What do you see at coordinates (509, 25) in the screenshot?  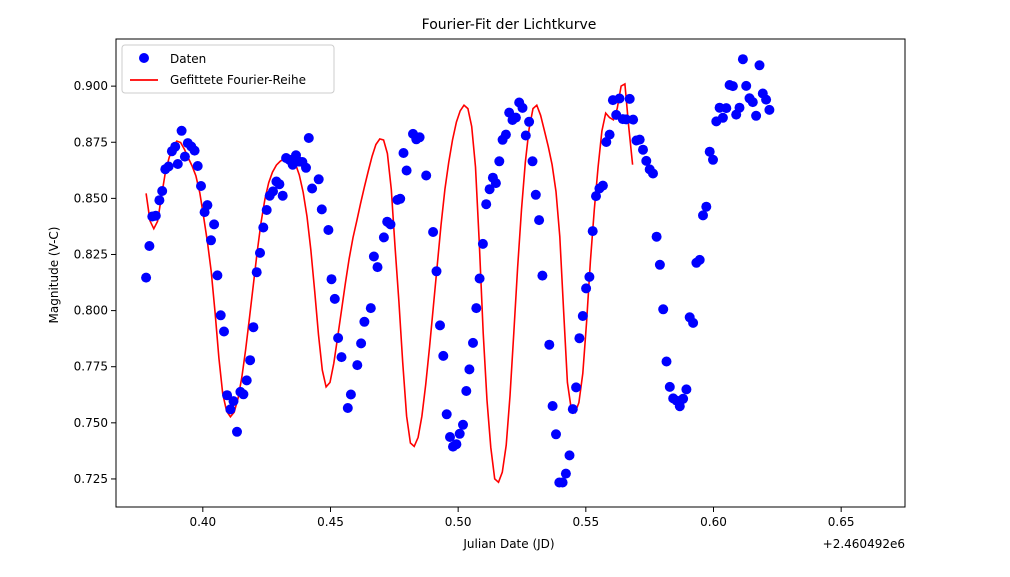 I see `chart-title: Fourier-Fit der Lichtkurve` at bounding box center [509, 25].